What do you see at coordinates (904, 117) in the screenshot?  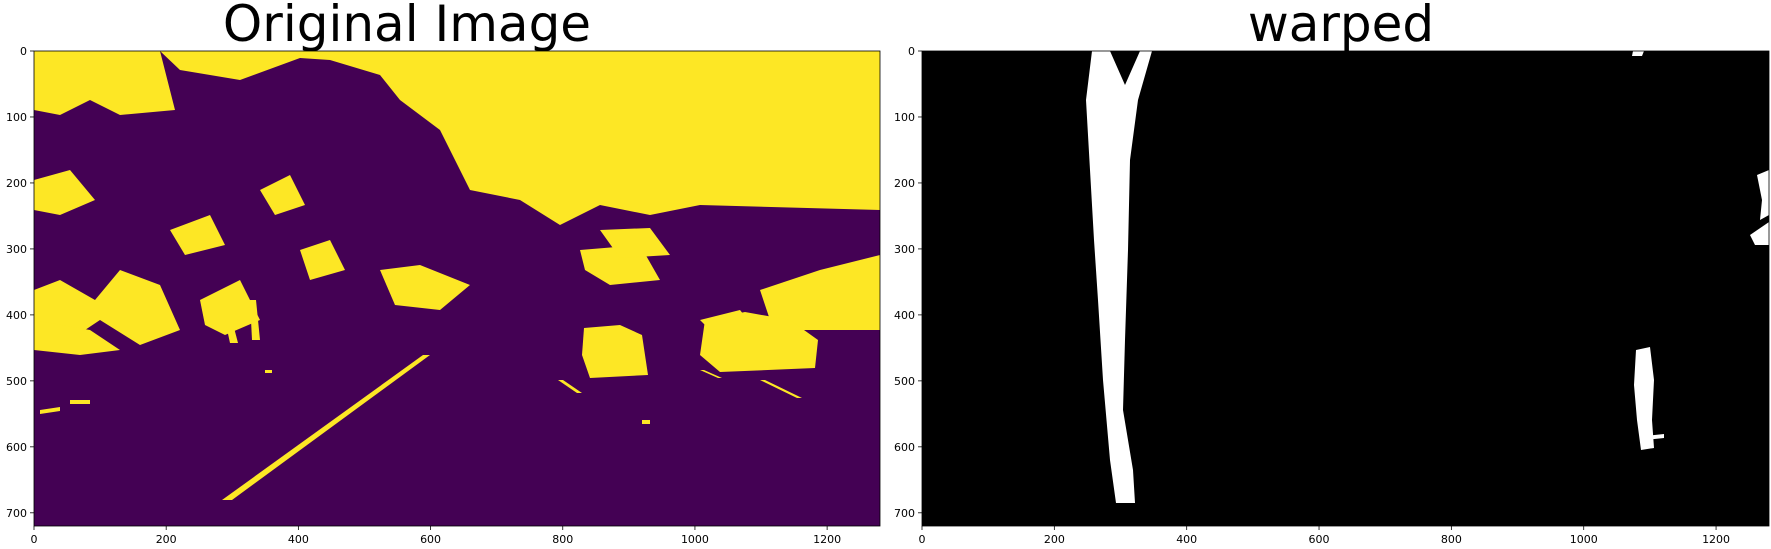 I see `right-ytick-label: 100` at bounding box center [904, 117].